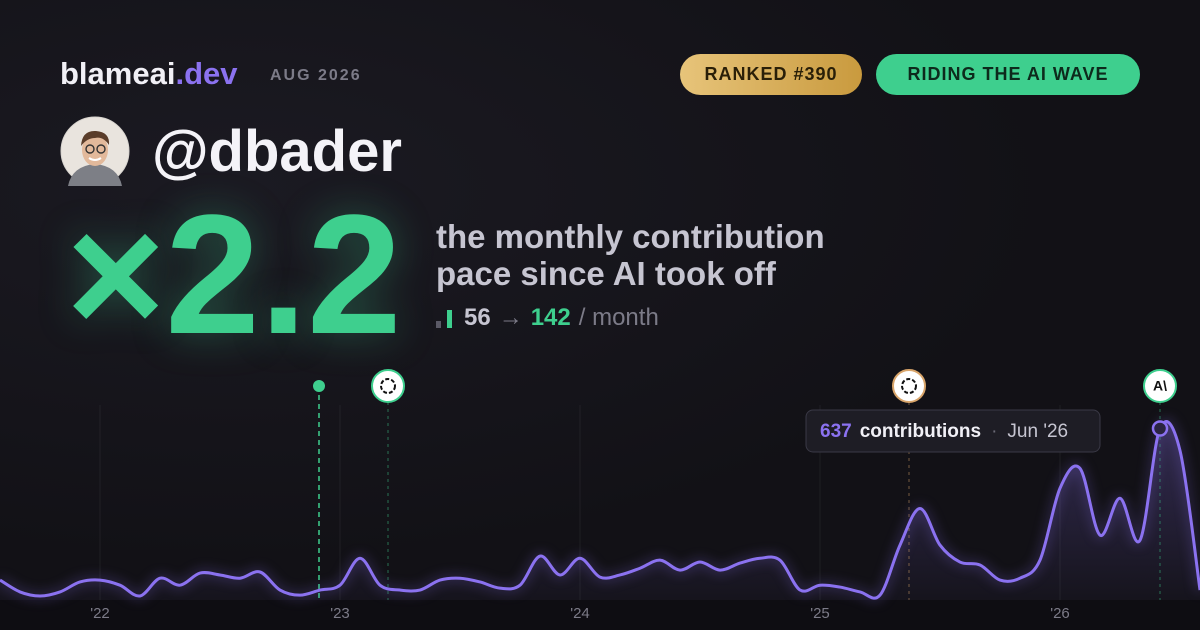  What do you see at coordinates (477, 317) in the screenshot?
I see `from-value: 56` at bounding box center [477, 317].